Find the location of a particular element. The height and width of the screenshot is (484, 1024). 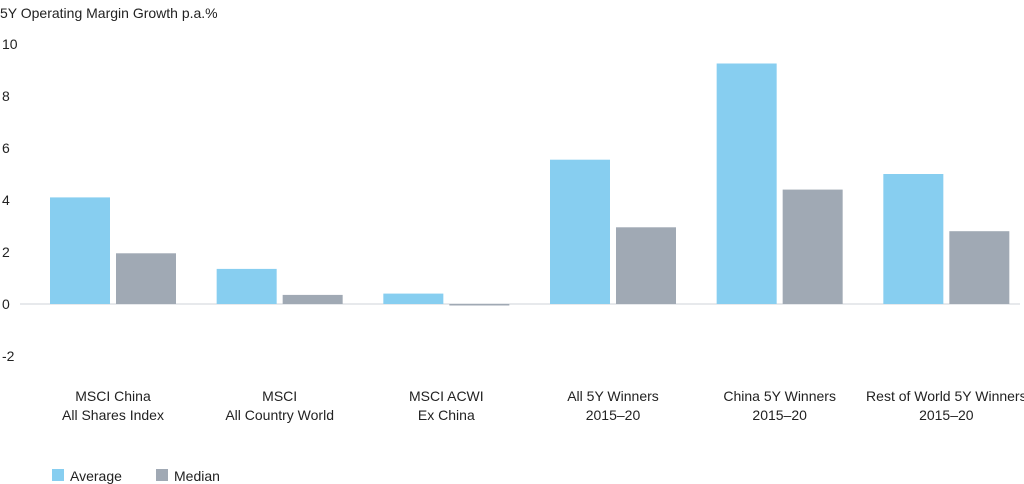

category-label: MSCI is located at coordinates (279, 396).